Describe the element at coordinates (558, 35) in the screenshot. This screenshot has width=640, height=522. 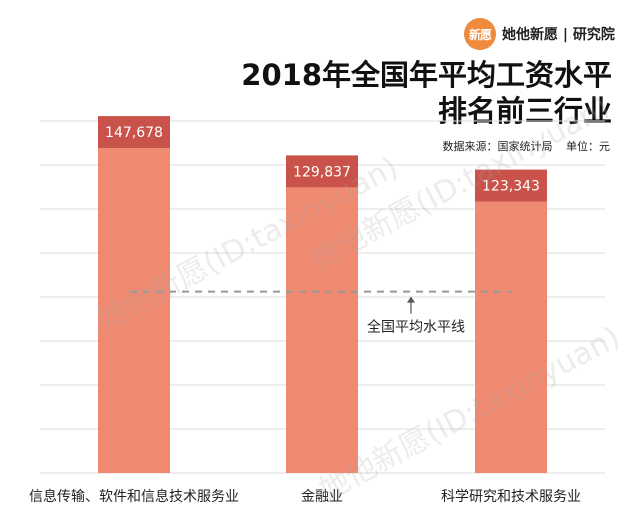
I see `brand-name: 她他新愿 | 研究院` at that location.